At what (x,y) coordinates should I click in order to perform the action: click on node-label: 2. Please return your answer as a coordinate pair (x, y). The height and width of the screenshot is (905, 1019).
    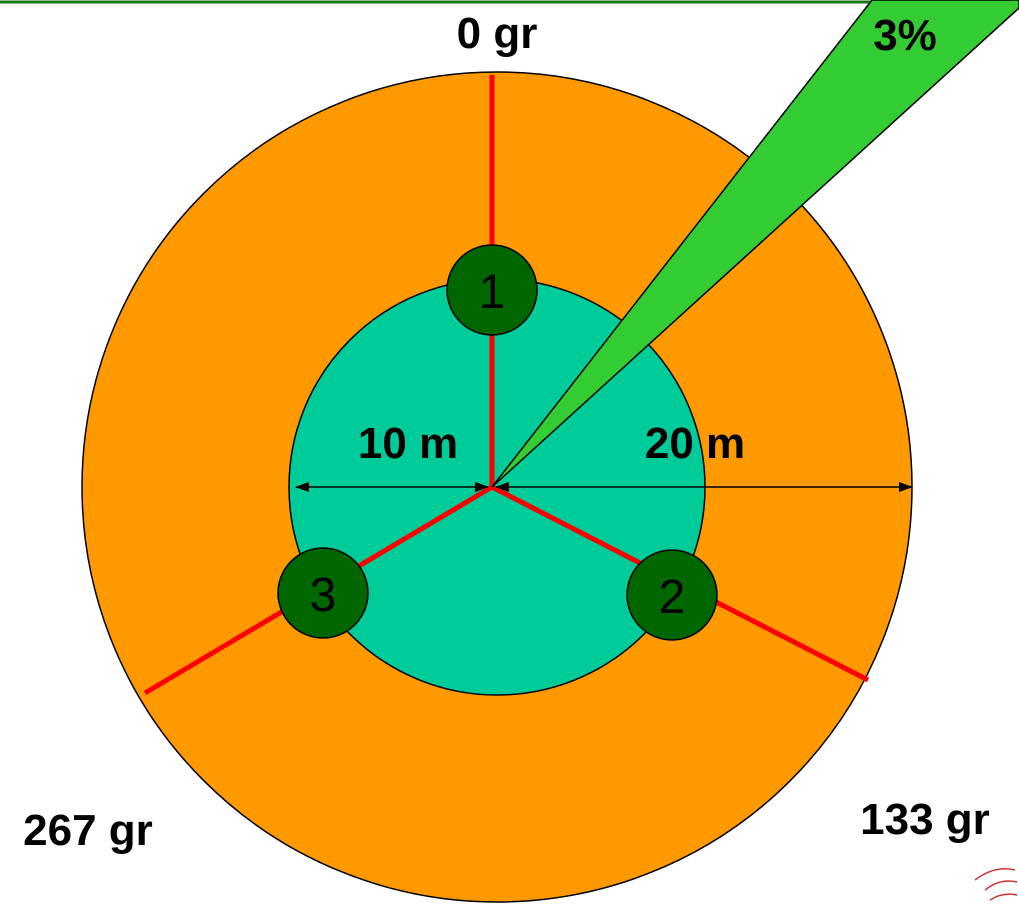
    Looking at the image, I should click on (672, 597).